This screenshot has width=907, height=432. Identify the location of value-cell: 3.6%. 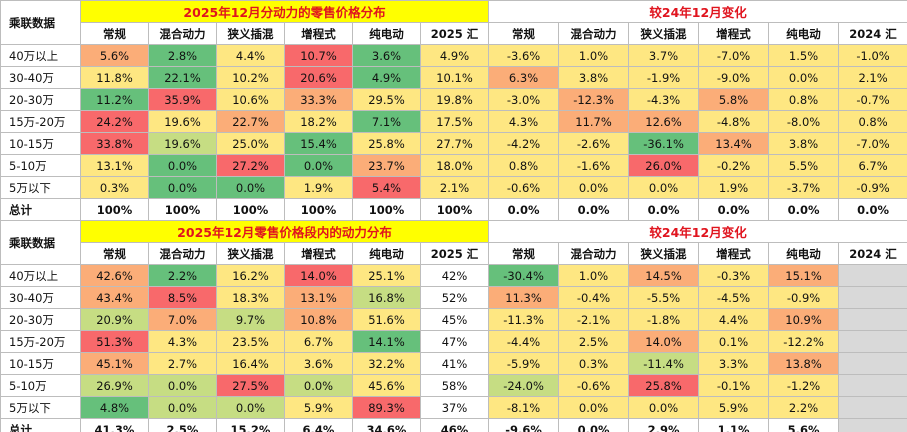
(386, 55).